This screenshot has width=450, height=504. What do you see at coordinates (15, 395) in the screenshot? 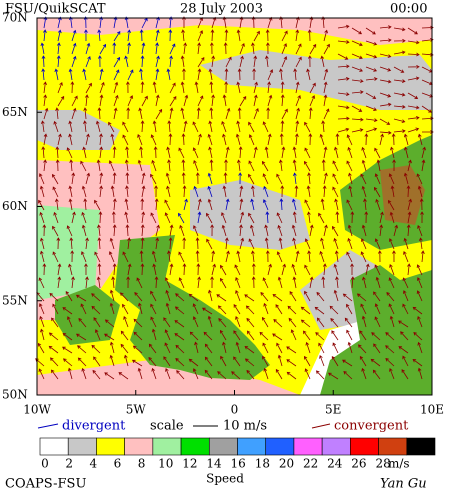
I see `lat-label: 50N` at bounding box center [15, 395].